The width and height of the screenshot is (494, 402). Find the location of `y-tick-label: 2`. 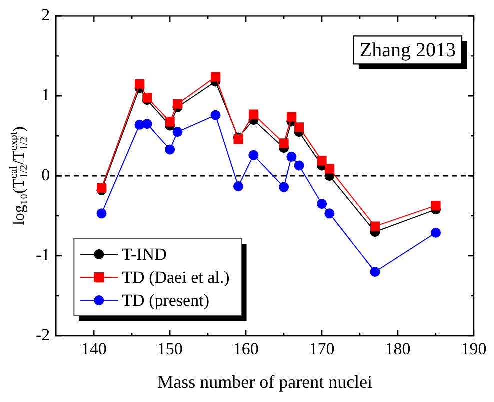

y-tick-label: 2 is located at coordinates (46, 15).